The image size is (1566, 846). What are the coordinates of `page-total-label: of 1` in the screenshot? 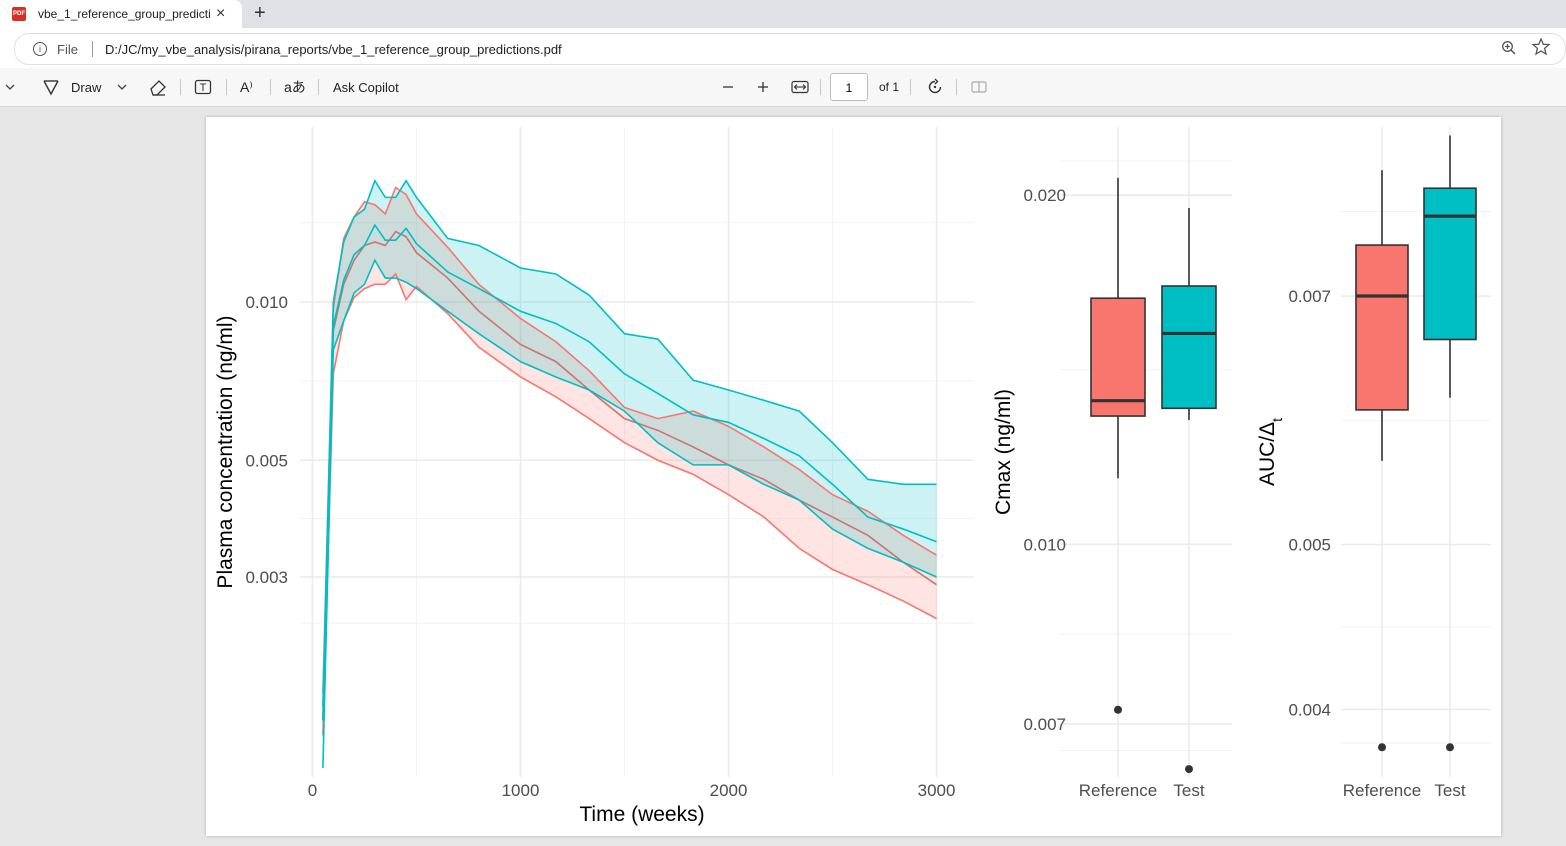 It's located at (889, 87).